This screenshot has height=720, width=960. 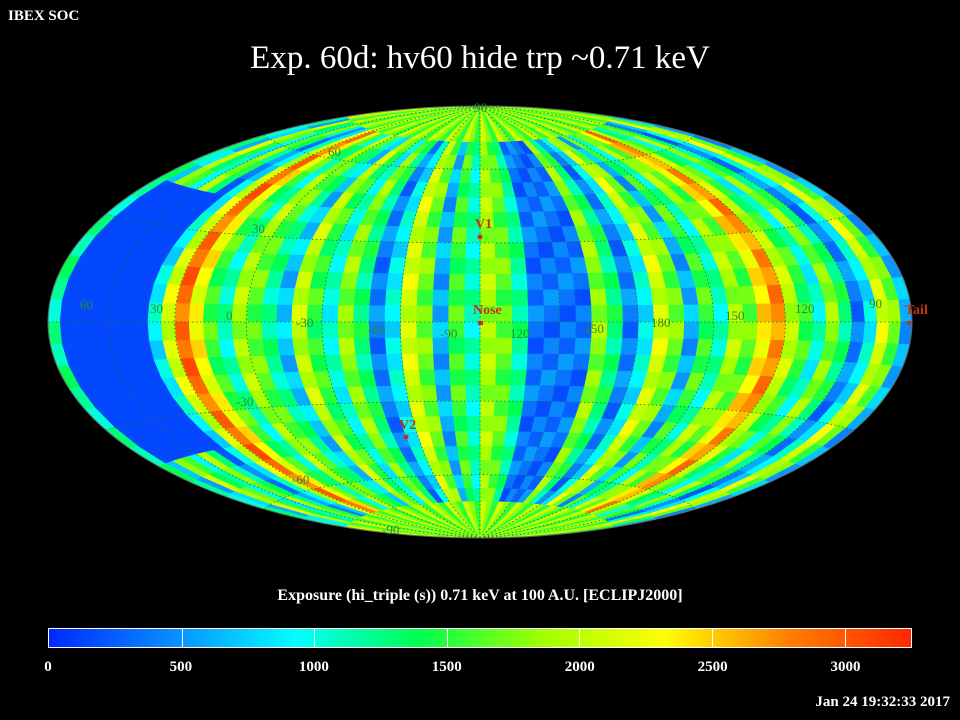 What do you see at coordinates (480, 237) in the screenshot?
I see `v1-marker` at bounding box center [480, 237].